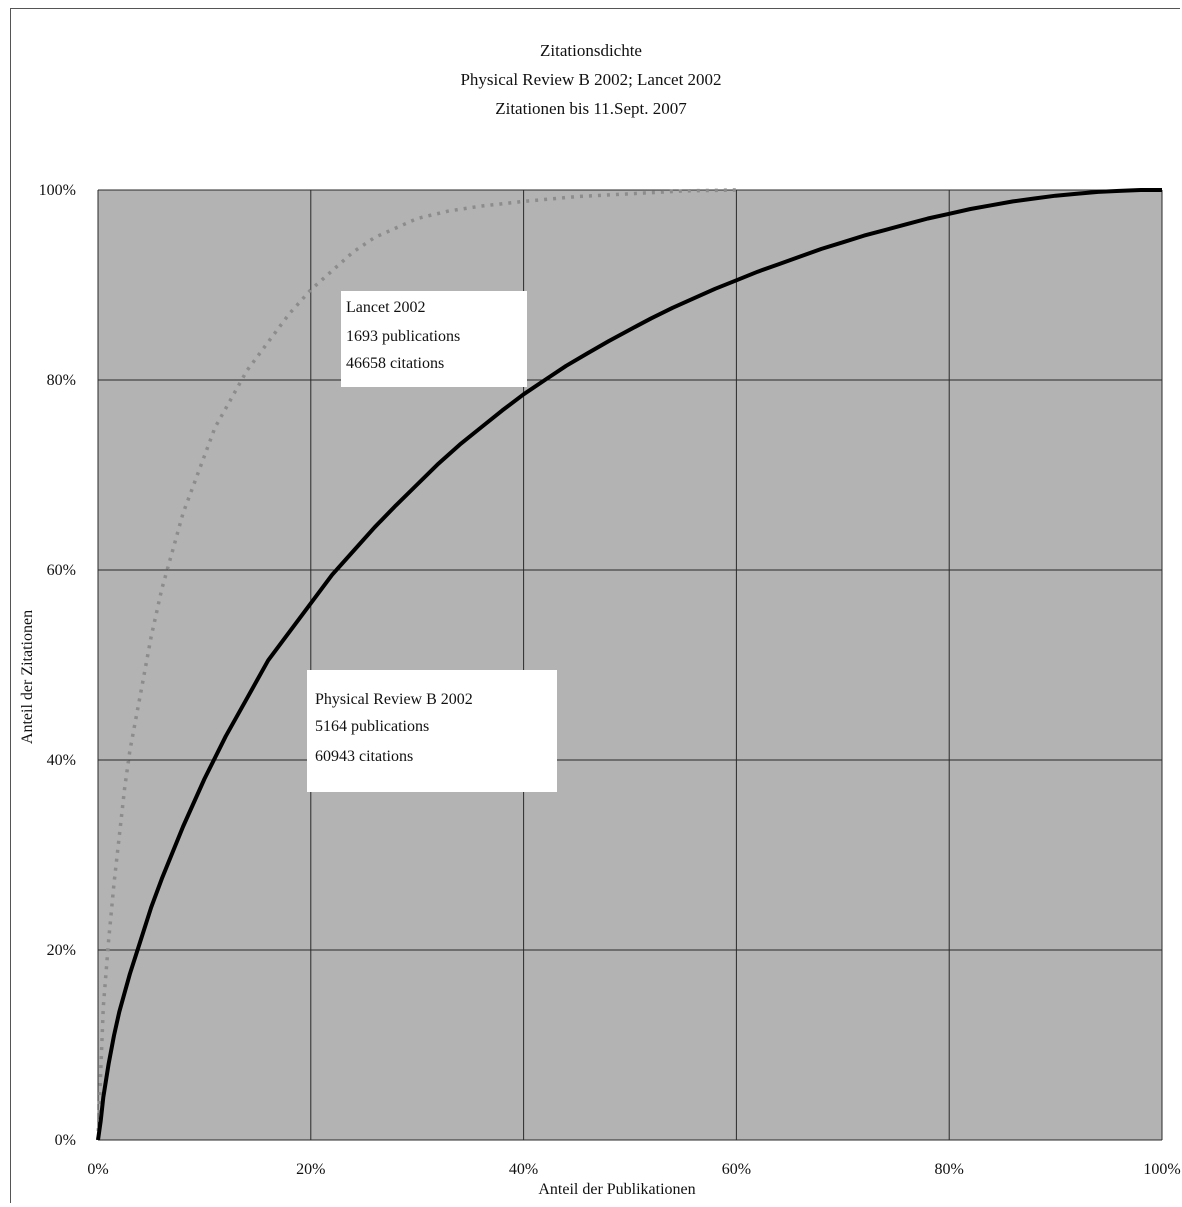  What do you see at coordinates (57, 190) in the screenshot?
I see `y-tick-label: 100%` at bounding box center [57, 190].